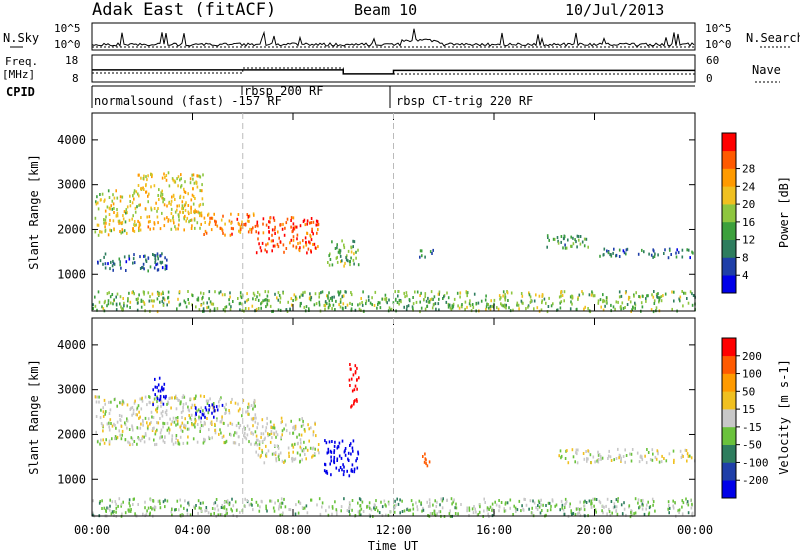 Image resolution: width=800 pixels, height=554 pixels. What do you see at coordinates (283, 91) in the screenshot?
I see `cpid-segment-2: rbsp 200 RF` at bounding box center [283, 91].